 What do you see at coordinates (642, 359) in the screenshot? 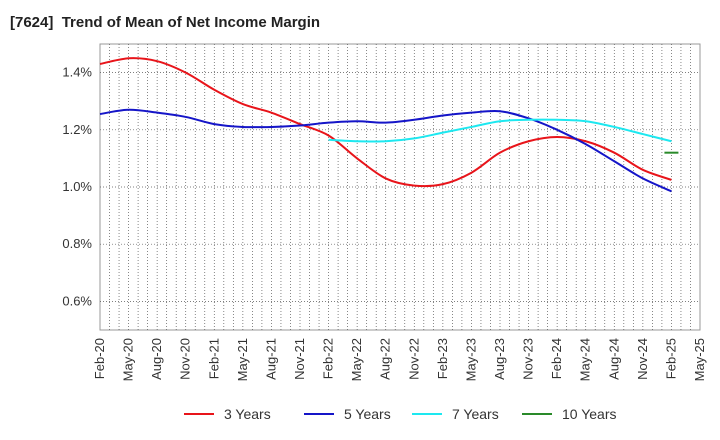
I see `x-tick-label: Nov-24` at bounding box center [642, 359].